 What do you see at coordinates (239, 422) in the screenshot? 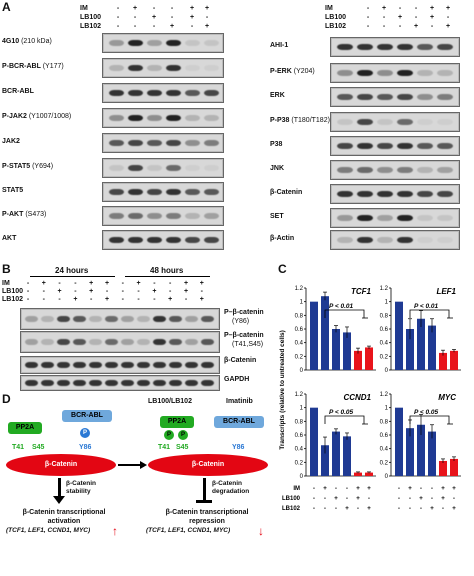
I see `bcr-abl-box: BCR-ABL` at bounding box center [239, 422].